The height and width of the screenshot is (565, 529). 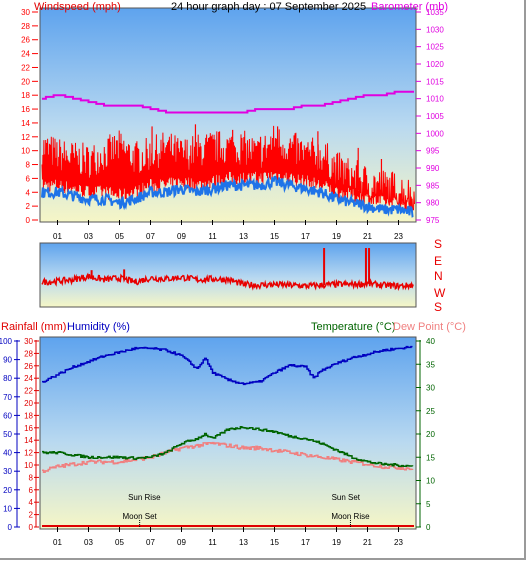 I want to click on humidity-tick-label: 80, so click(x=7, y=378).